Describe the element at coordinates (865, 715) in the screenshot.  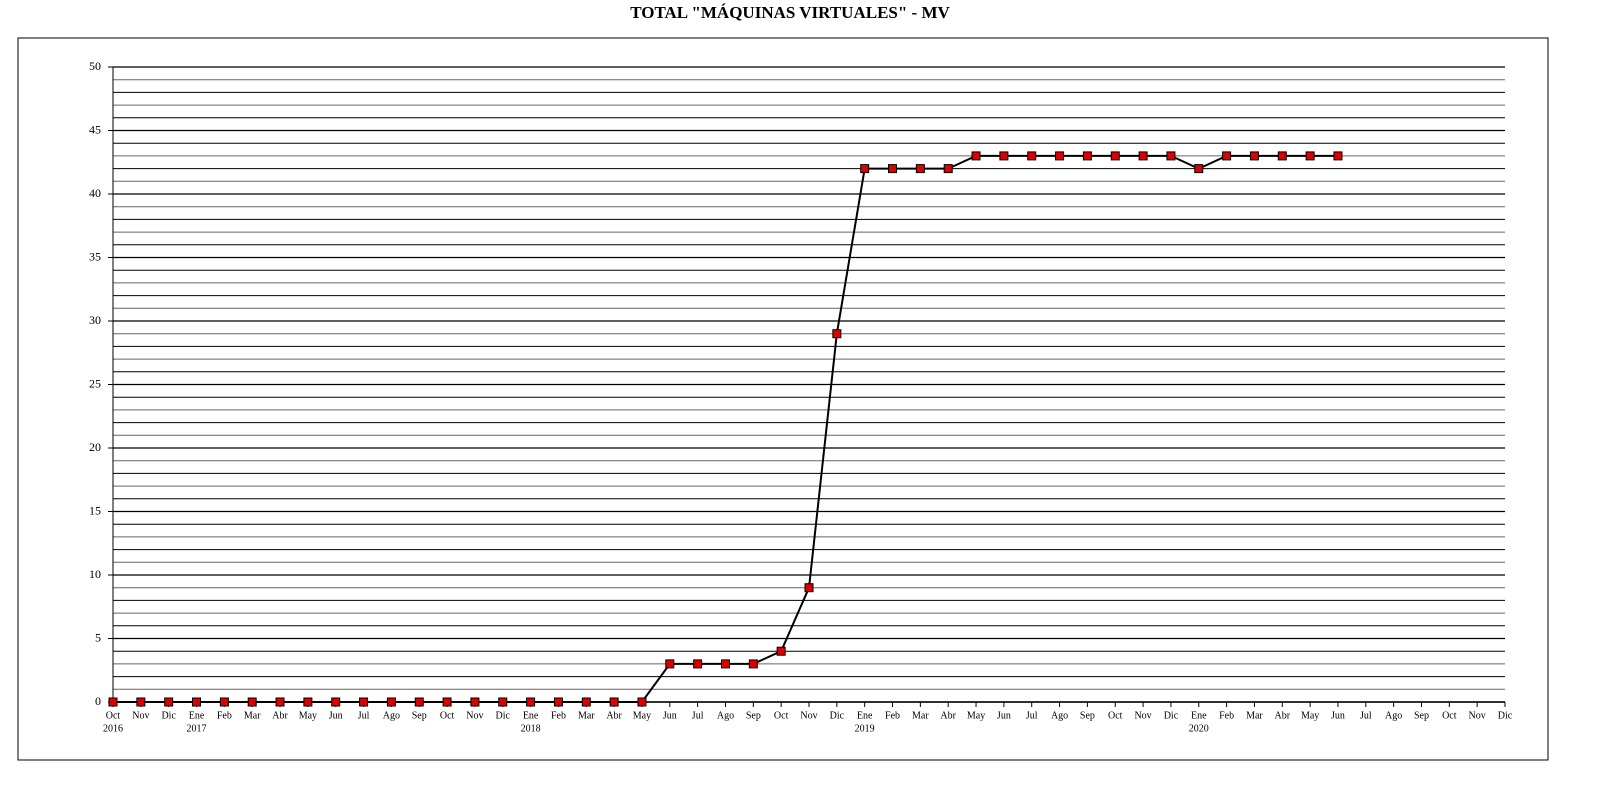
I see `x-tick-label: Ene` at that location.